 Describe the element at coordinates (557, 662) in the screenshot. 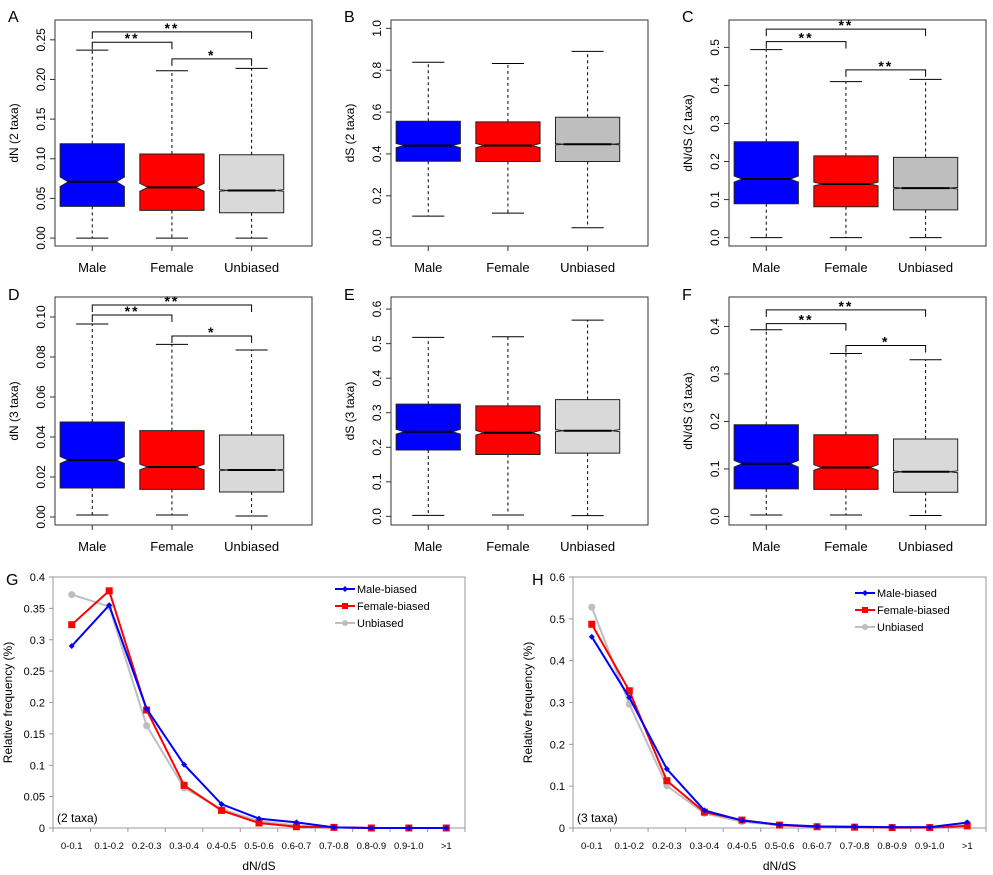

I see `y-tick-label: 0.4` at that location.